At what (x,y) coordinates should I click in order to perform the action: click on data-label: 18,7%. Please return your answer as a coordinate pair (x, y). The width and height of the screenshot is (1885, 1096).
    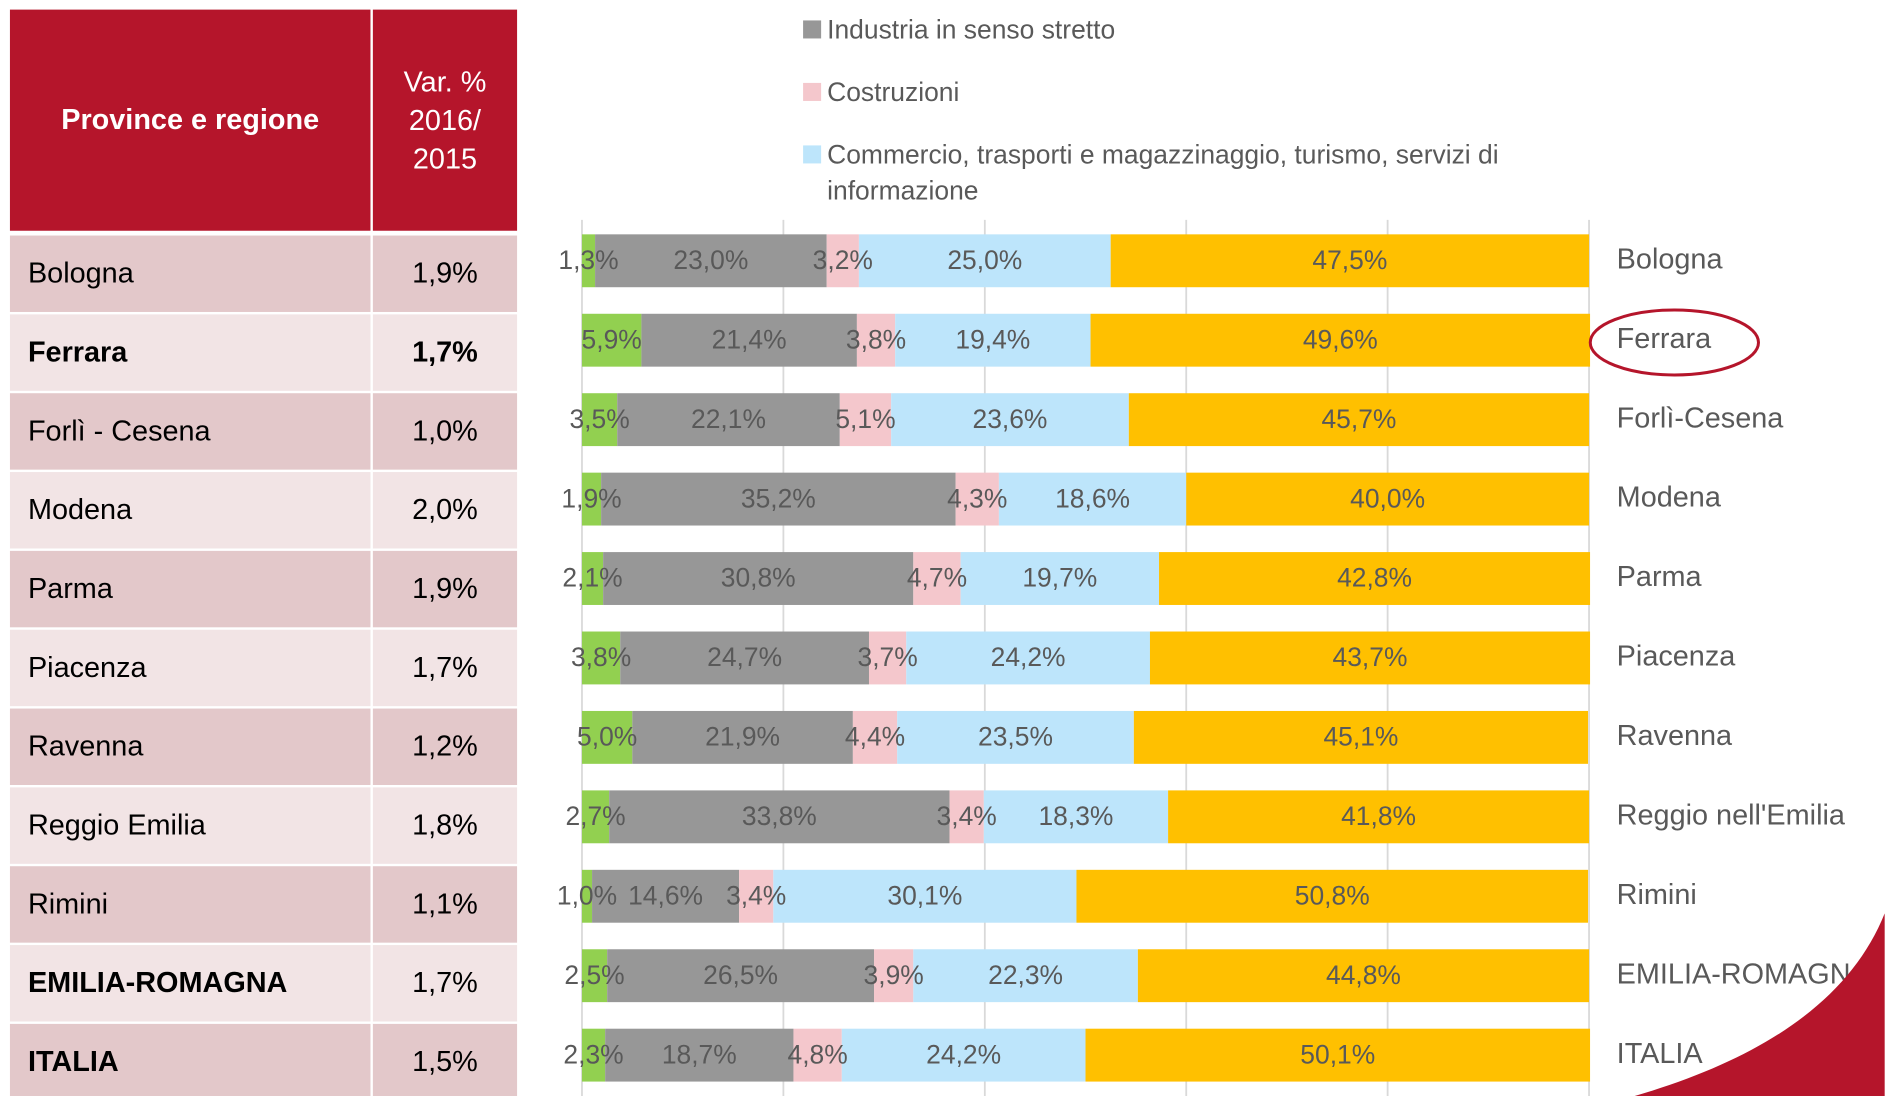
    Looking at the image, I should click on (699, 1054).